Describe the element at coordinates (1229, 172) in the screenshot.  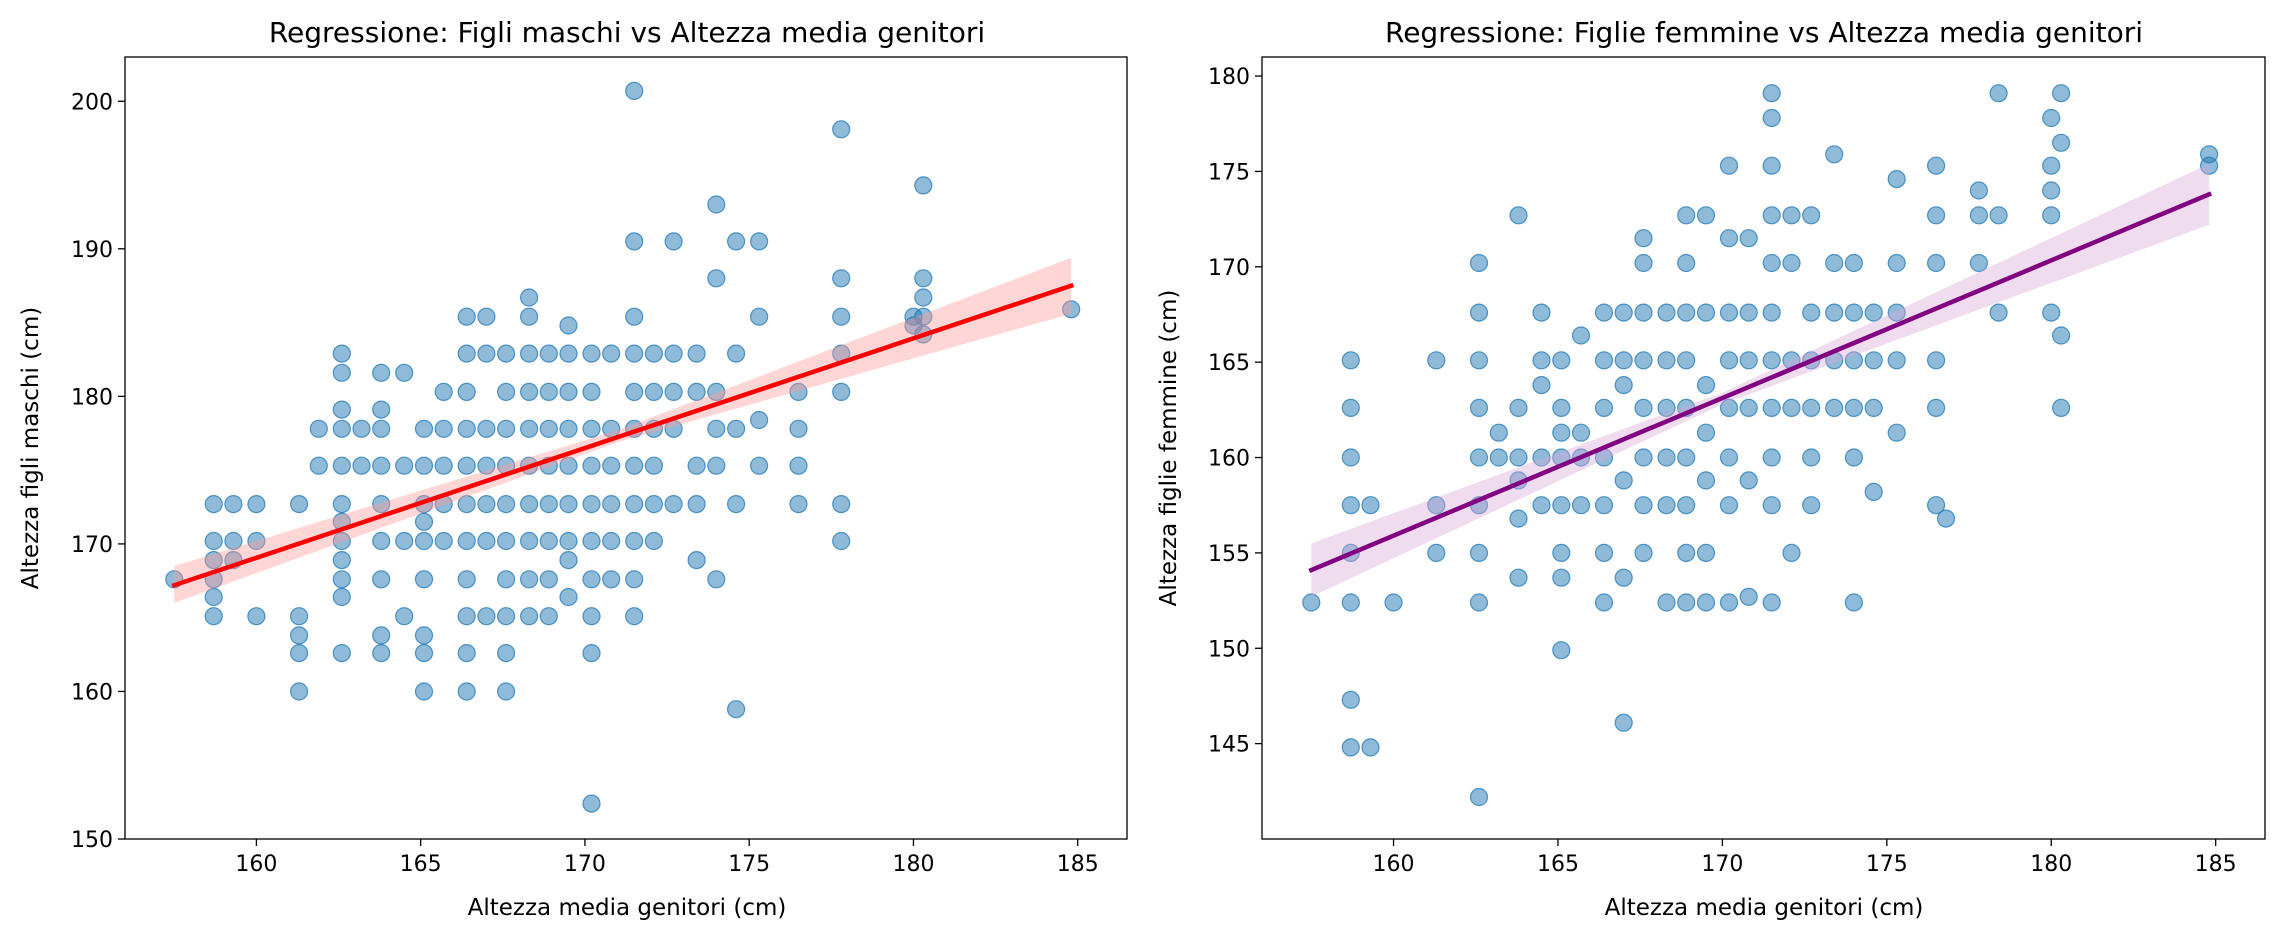
I see `y-tick-label: 175` at that location.